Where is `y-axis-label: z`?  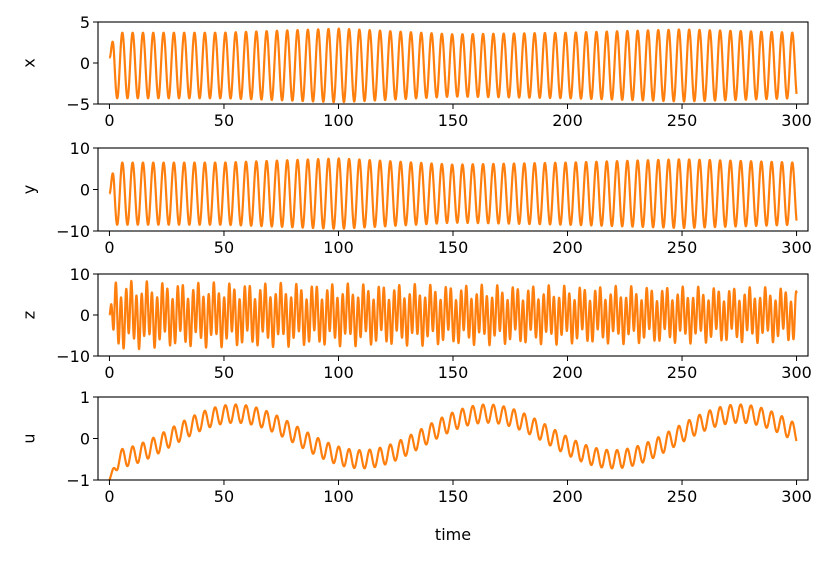
y-axis-label: z is located at coordinates (29, 315).